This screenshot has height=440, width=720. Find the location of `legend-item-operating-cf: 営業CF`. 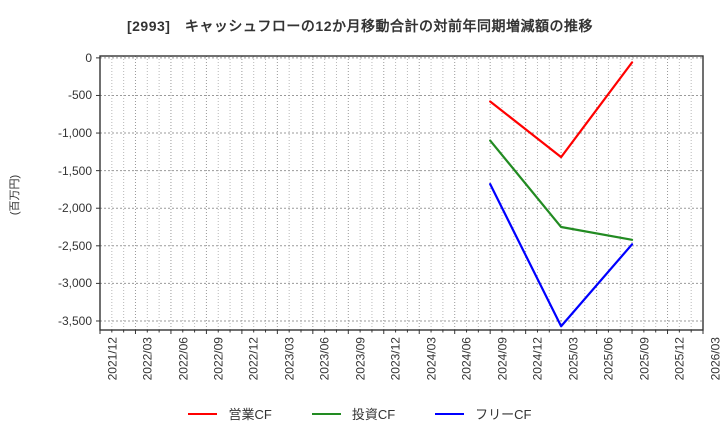

legend-item-operating-cf: 営業CF is located at coordinates (230, 413).